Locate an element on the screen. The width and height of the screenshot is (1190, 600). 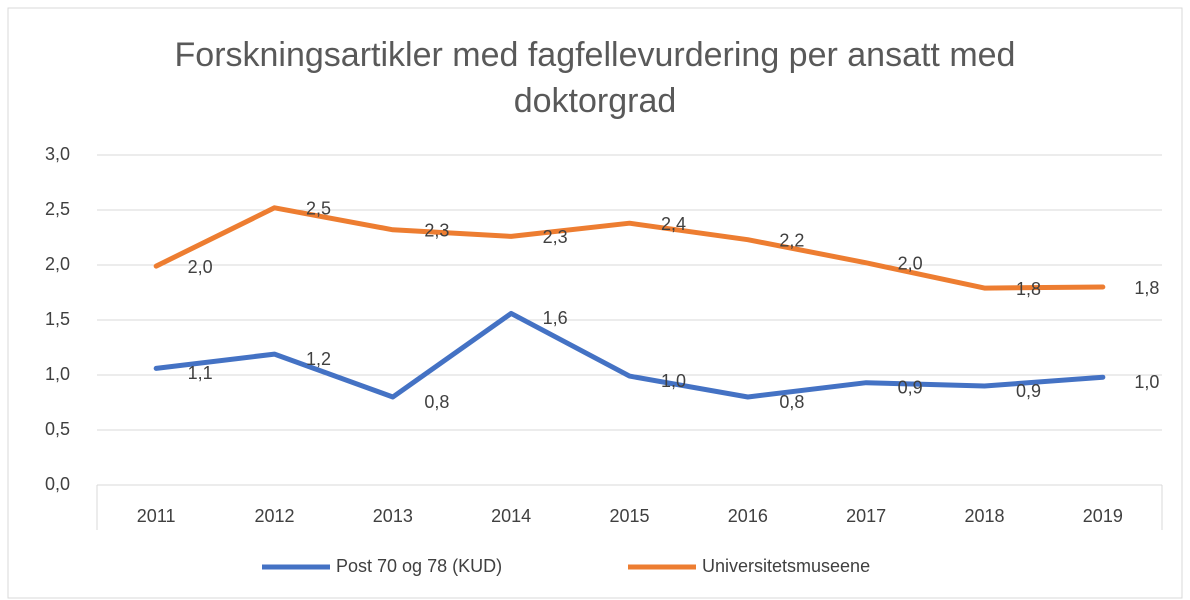
x-tick-label: 2018 is located at coordinates (984, 516).